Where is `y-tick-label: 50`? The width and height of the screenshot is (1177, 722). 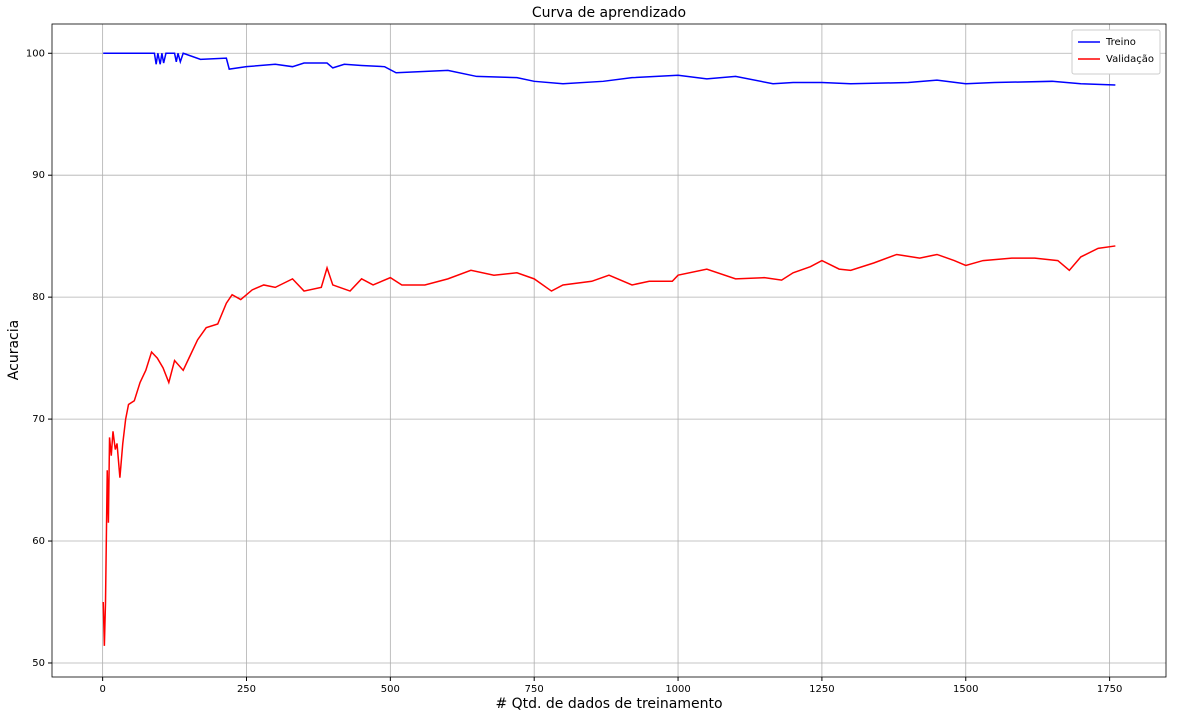 y-tick-label: 50 is located at coordinates (38, 663).